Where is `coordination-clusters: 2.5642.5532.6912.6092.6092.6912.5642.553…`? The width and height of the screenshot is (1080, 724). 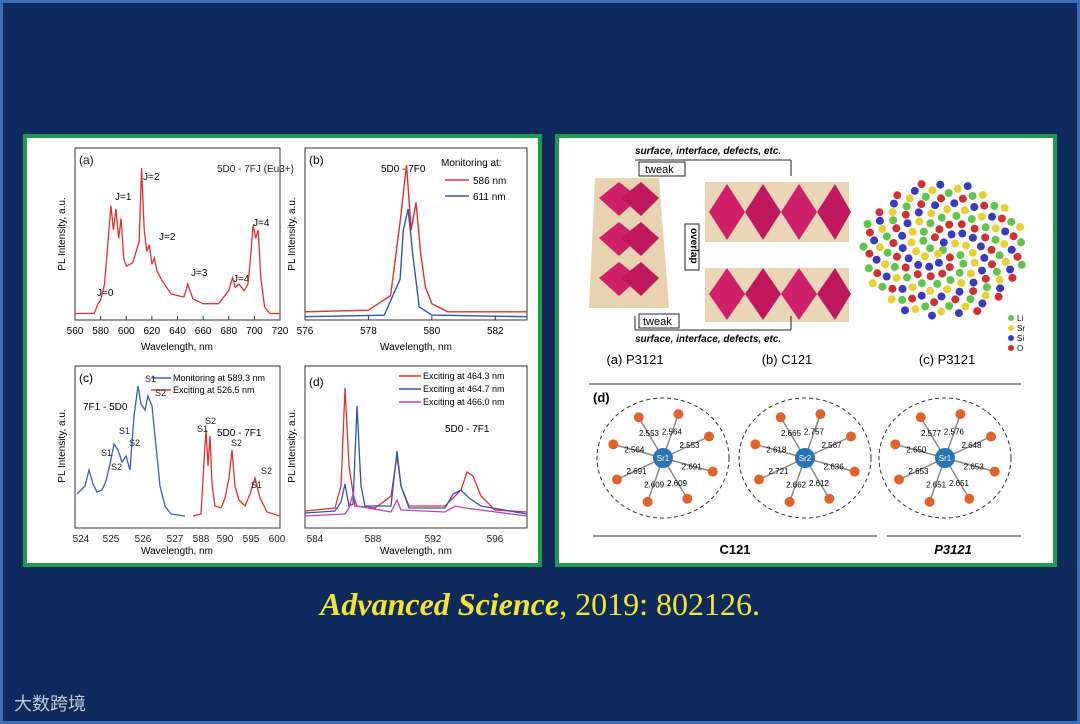 coordination-clusters: 2.5642.5532.6912.6092.6092.6912.5642.553… is located at coordinates (804, 458).